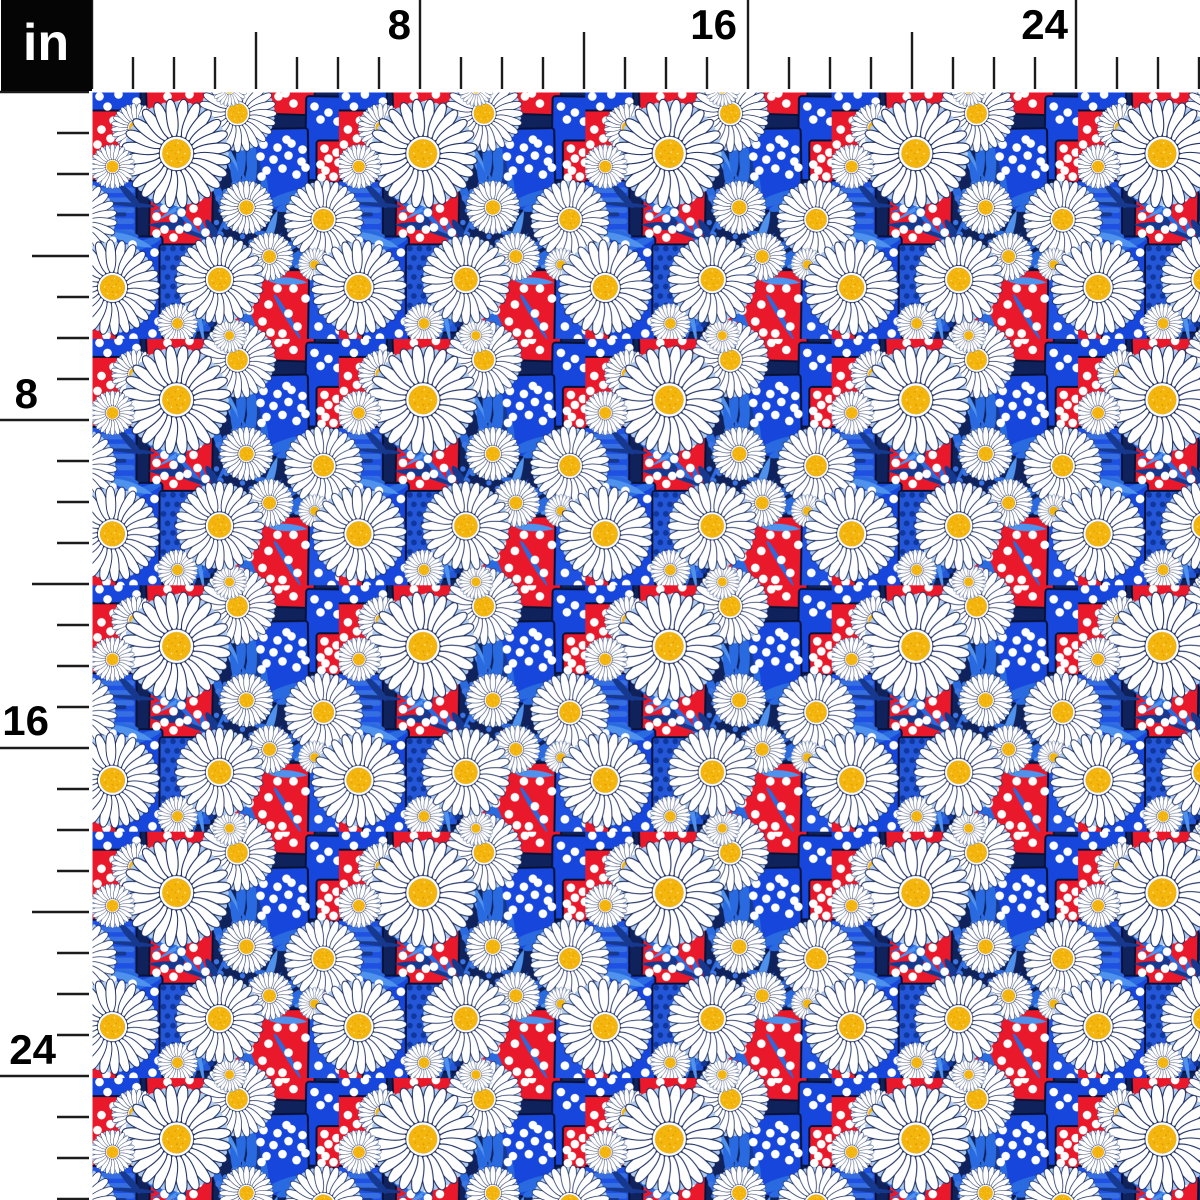 The height and width of the screenshot is (1200, 1200). Describe the element at coordinates (46, 43) in the screenshot. I see `svg-text: in` at that location.